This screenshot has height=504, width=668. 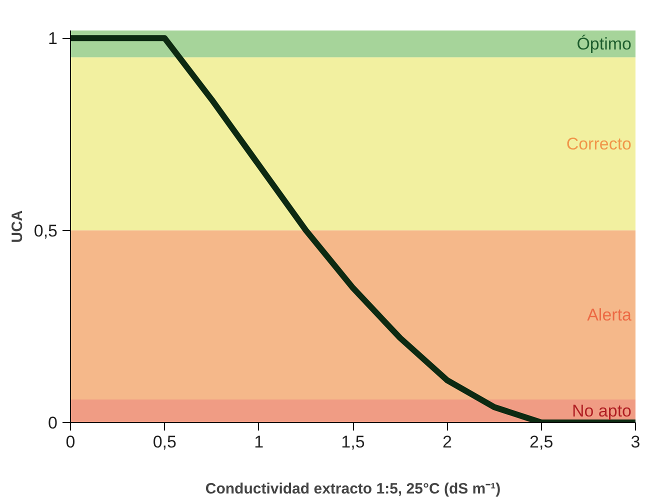 I want to click on band-label: Óptimo, so click(x=604, y=44).